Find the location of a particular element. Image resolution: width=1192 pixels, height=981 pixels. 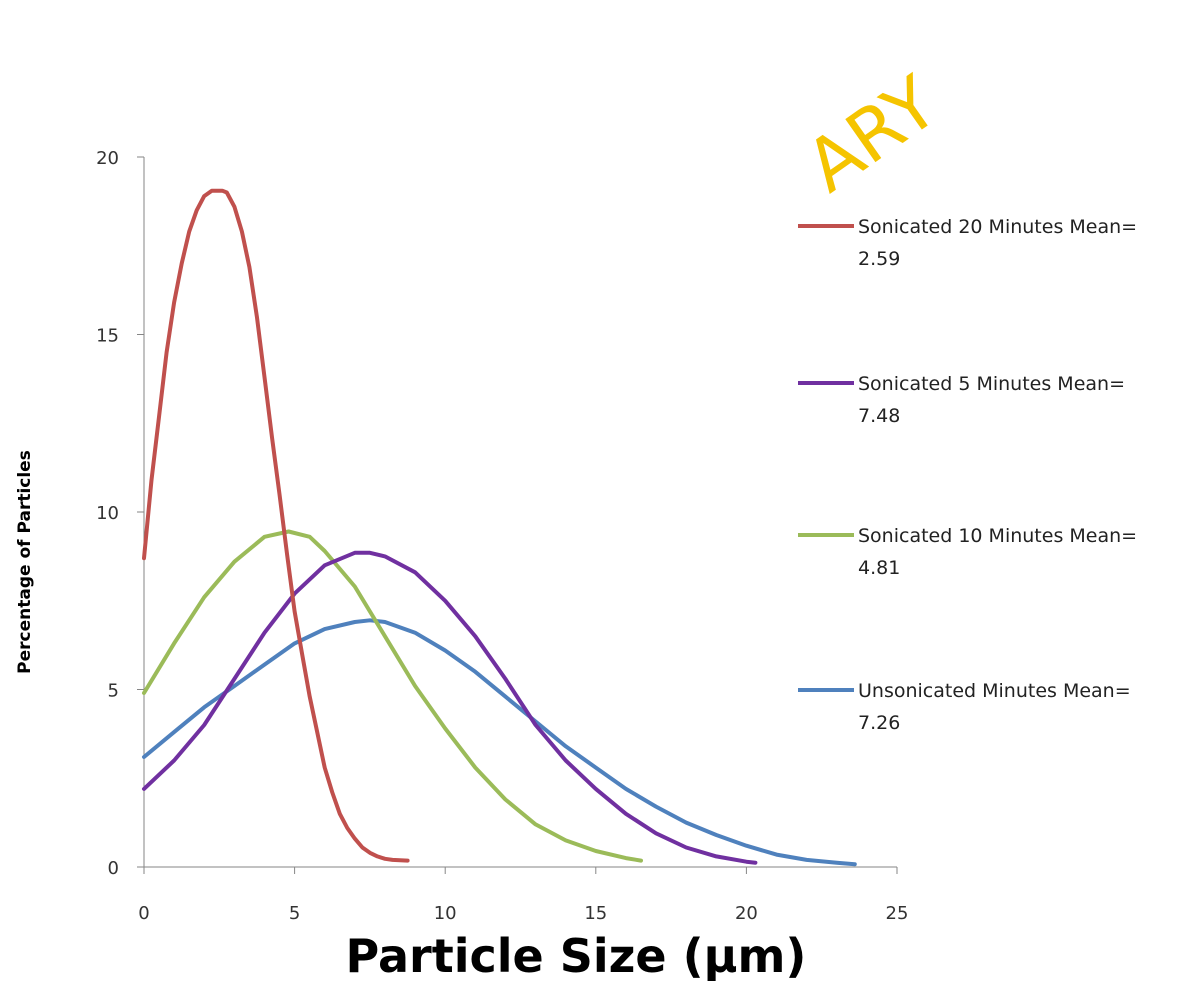

legend-label: 7.48 is located at coordinates (879, 416).